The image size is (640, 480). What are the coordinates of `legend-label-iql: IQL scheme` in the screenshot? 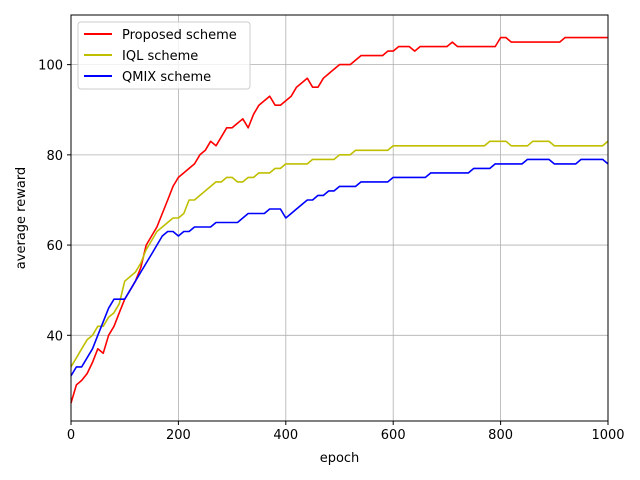 It's located at (160, 56).